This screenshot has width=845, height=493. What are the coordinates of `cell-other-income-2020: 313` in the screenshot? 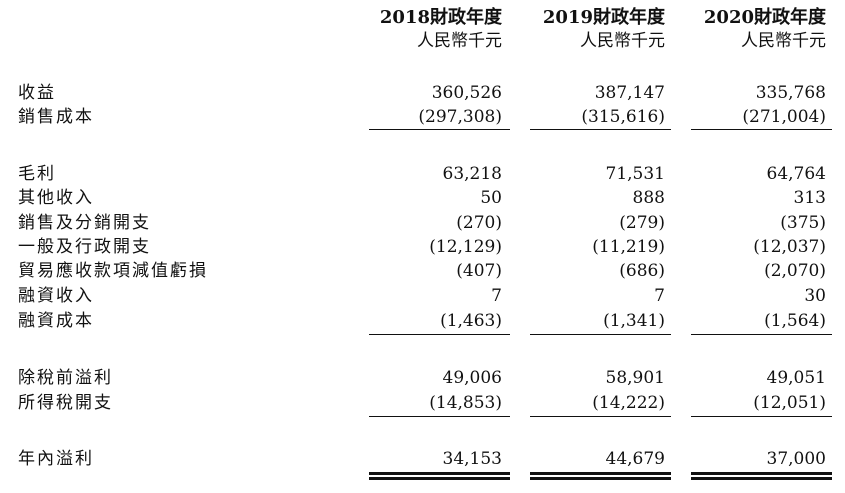 It's located at (809, 198).